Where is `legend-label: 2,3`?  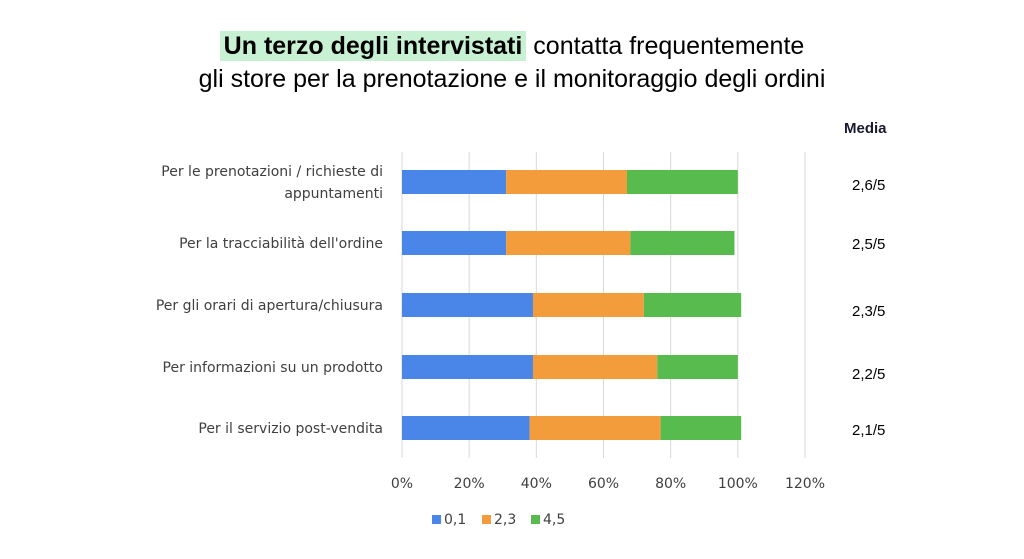 legend-label: 2,3 is located at coordinates (505, 520).